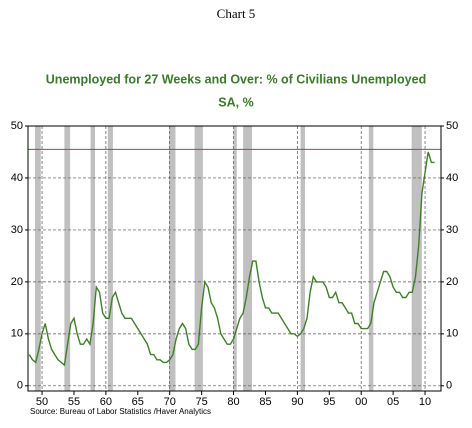  I want to click on y-tick-label: 30, so click(17, 230).